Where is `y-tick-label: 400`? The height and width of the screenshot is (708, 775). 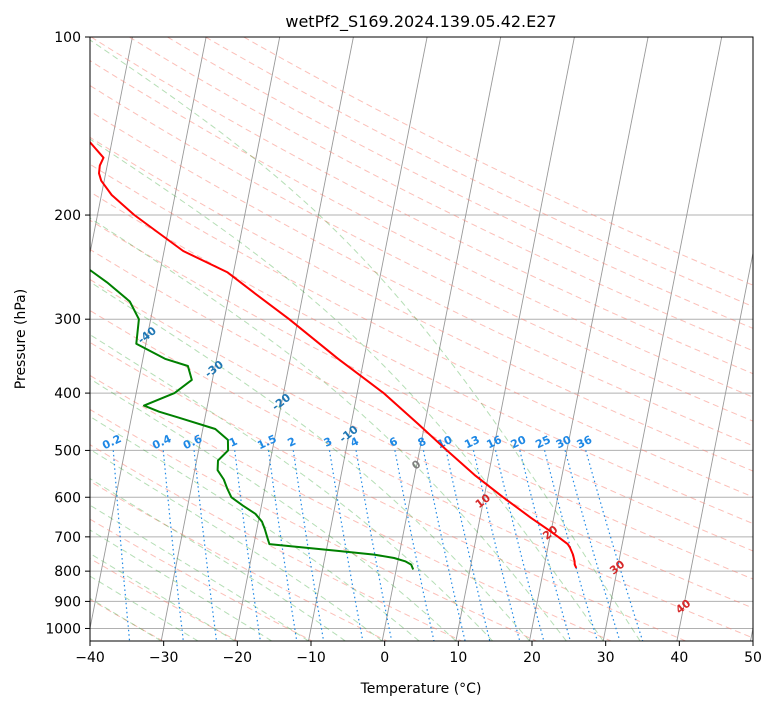
y-tick-label: 400 is located at coordinates (67, 394).